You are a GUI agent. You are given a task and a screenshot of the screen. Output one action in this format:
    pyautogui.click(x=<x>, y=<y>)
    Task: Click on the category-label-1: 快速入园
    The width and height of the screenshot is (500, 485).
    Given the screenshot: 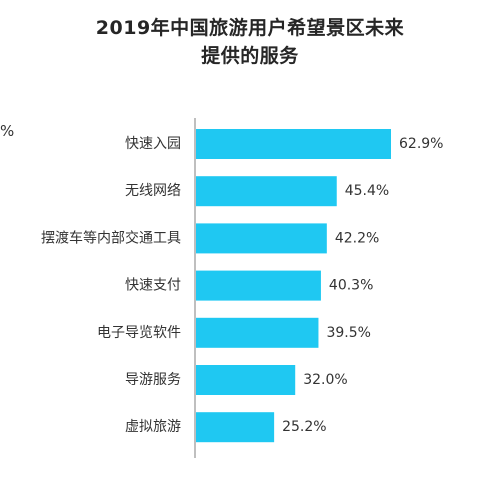 What is the action you would take?
    pyautogui.click(x=153, y=144)
    